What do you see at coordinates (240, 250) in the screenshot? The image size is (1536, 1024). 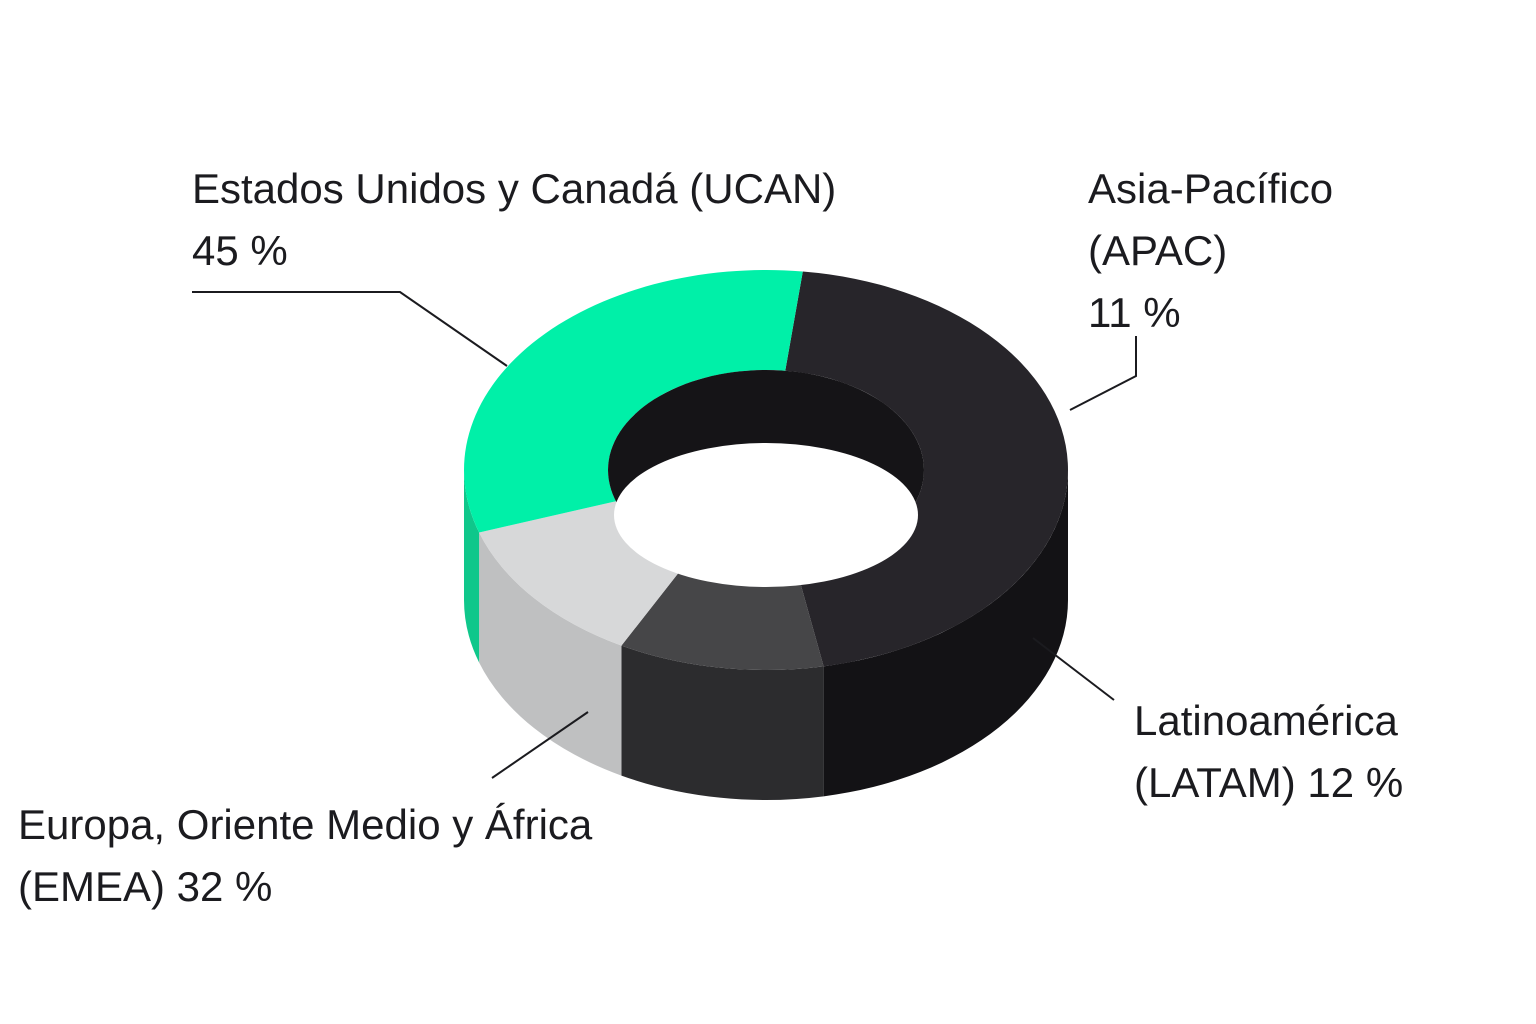 I see `slice-label-ucan-value: 45 %` at bounding box center [240, 250].